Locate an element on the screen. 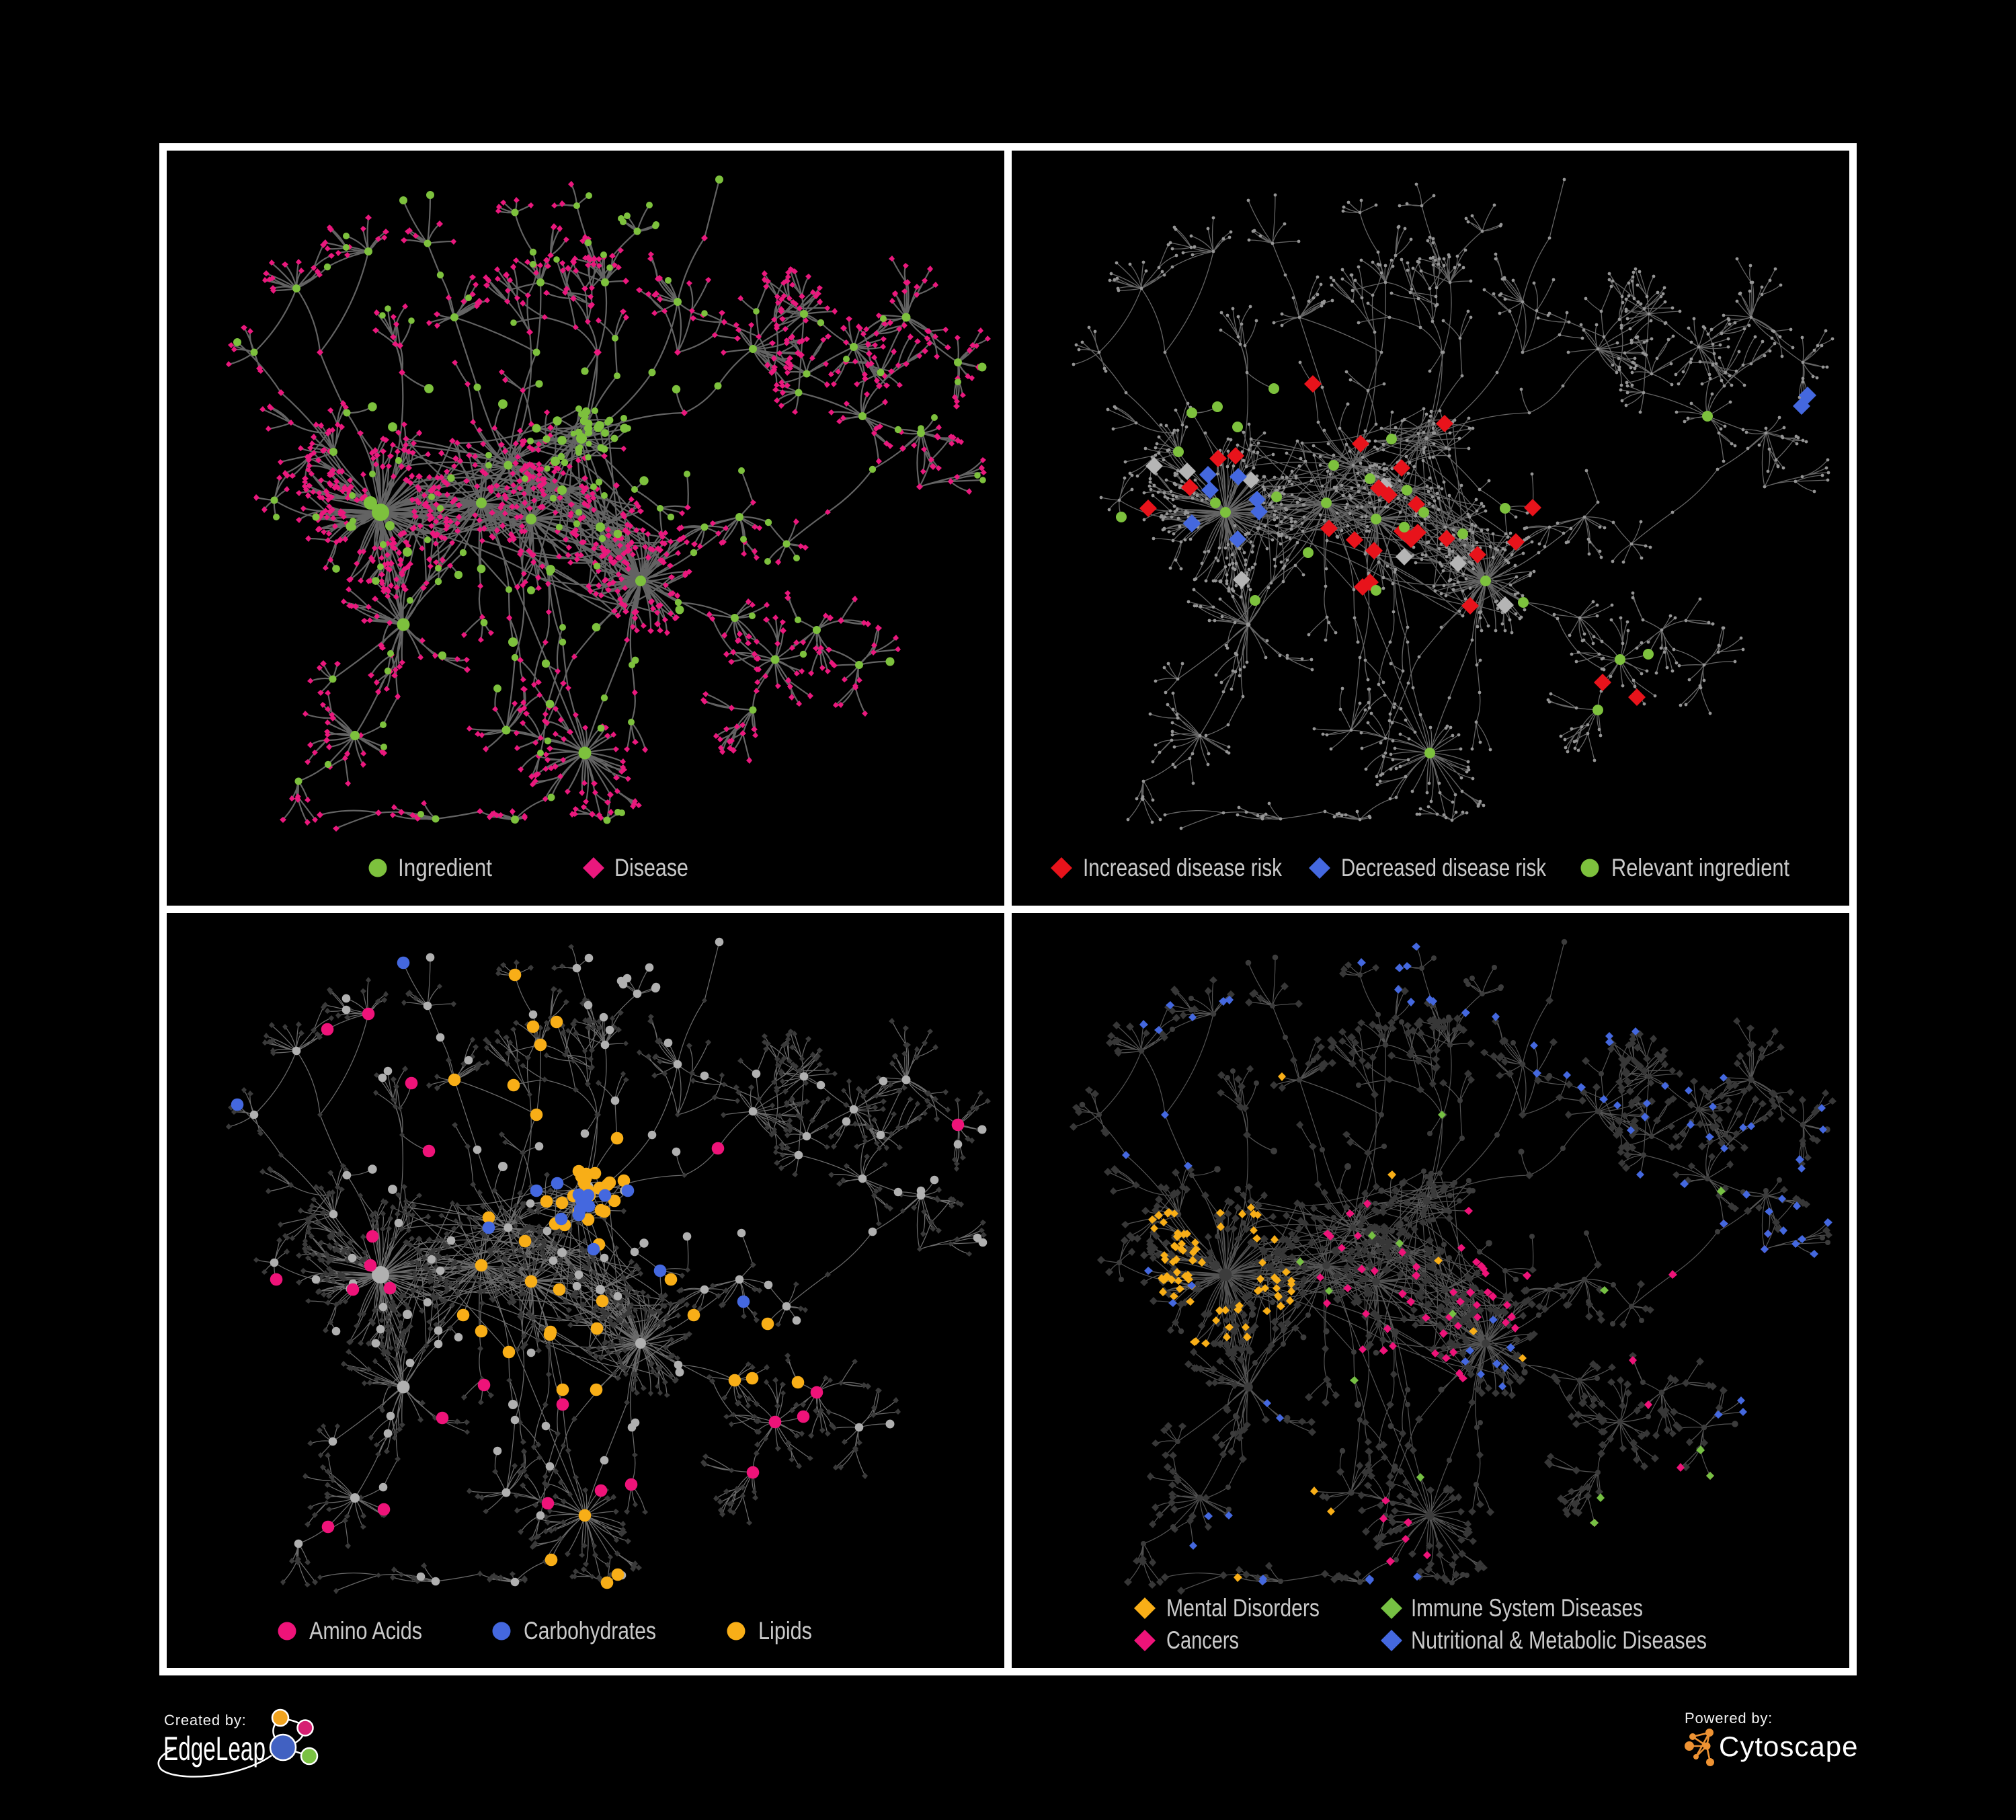 The image size is (2016, 1820). svg-text: Disease is located at coordinates (651, 867).